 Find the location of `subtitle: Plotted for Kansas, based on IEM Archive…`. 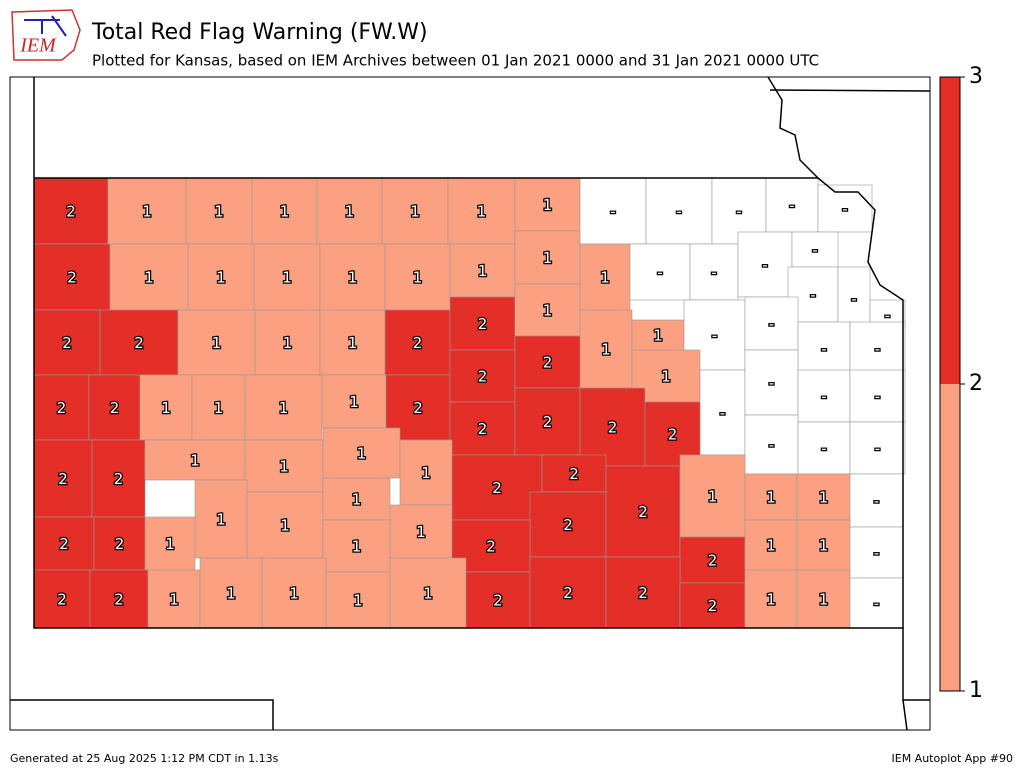

subtitle: Plotted for Kansas, based on IEM Archive… is located at coordinates (455, 61).